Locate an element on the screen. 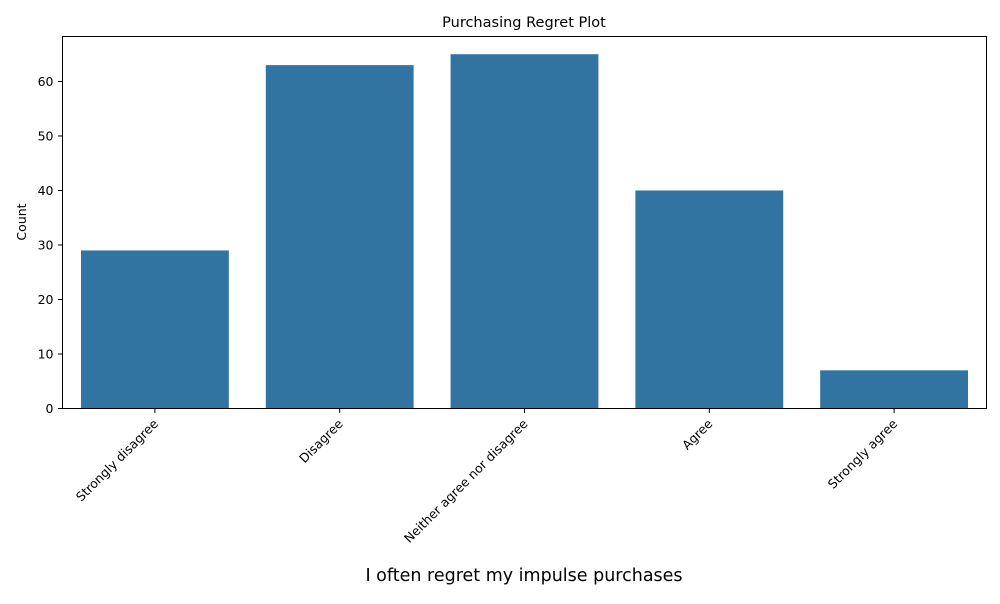 Image resolution: width=1000 pixels, height=604 pixels. x-axis-label: I often regret my impulse purchases is located at coordinates (523, 576).